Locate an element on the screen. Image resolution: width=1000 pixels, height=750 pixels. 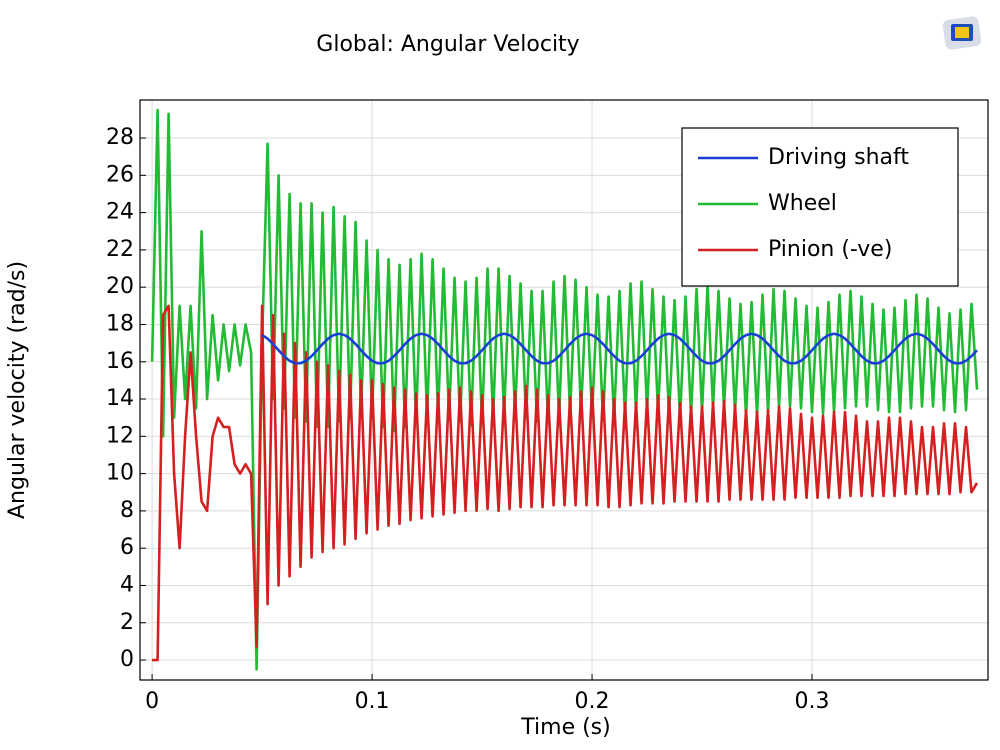
y-tick-label: 4 is located at coordinates (127, 584).